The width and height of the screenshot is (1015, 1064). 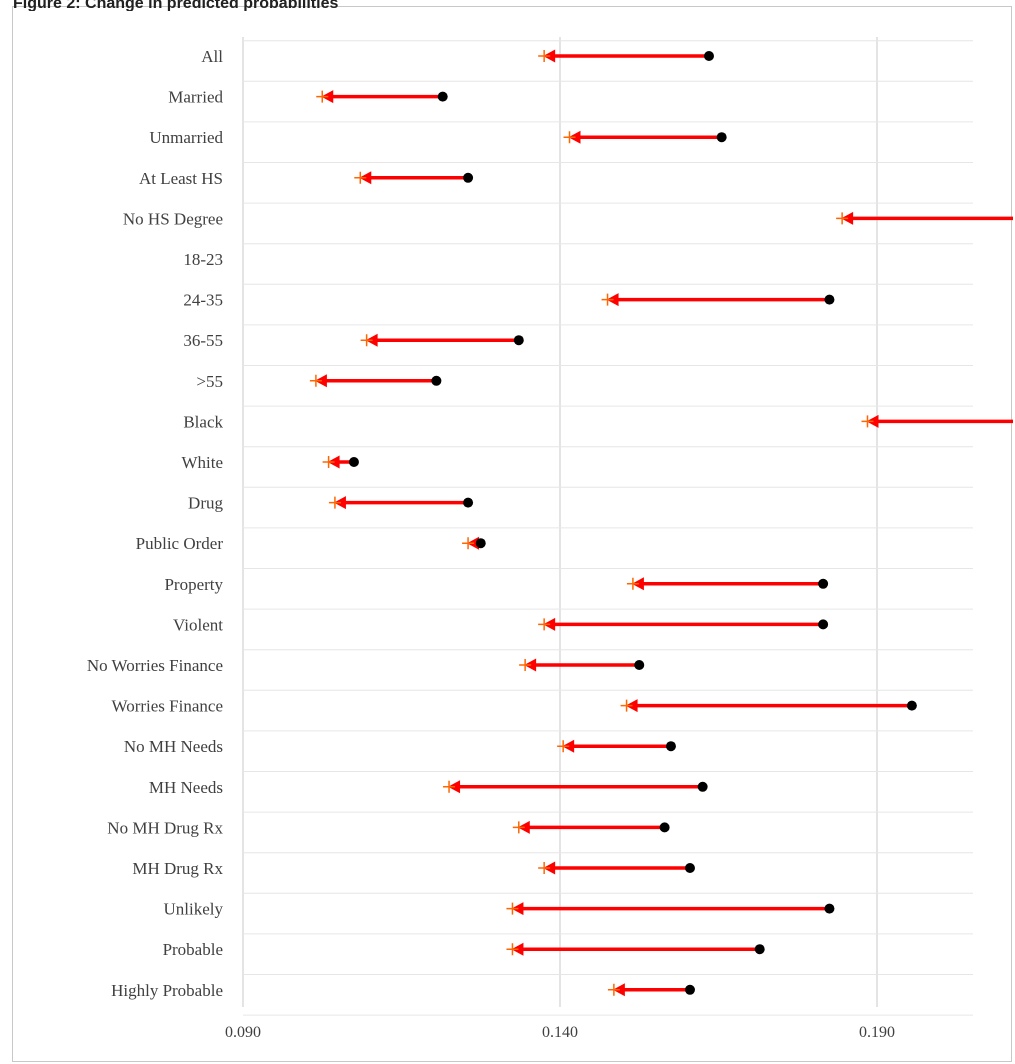 I want to click on category-label: No HS Degree, so click(x=173, y=218).